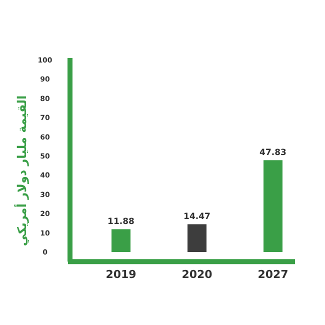  What do you see at coordinates (197, 217) in the screenshot?
I see `data-label: 14.47` at bounding box center [197, 217].